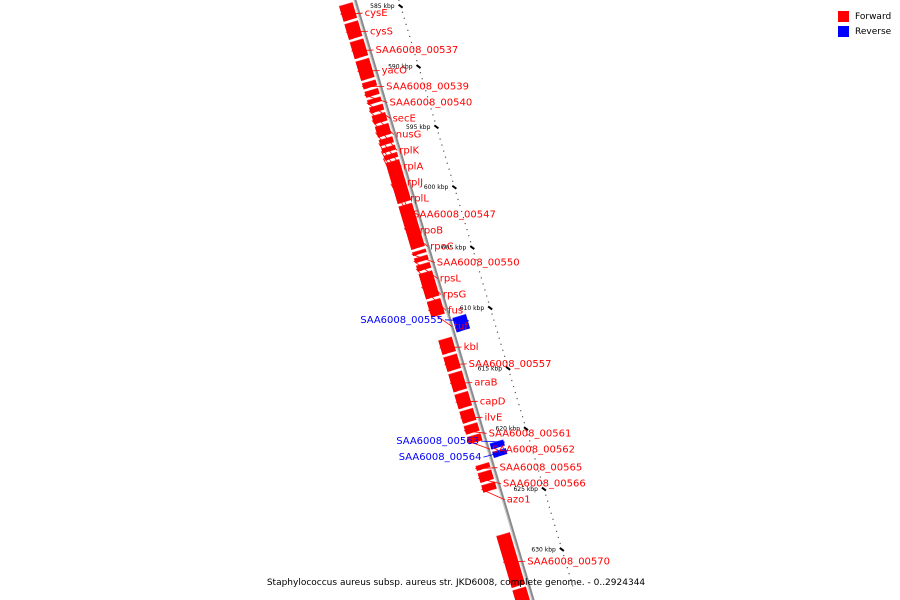 The width and height of the screenshot is (900, 600). Describe the element at coordinates (400, 67) in the screenshot. I see `scale-tick-label: 590 kbp` at that location.